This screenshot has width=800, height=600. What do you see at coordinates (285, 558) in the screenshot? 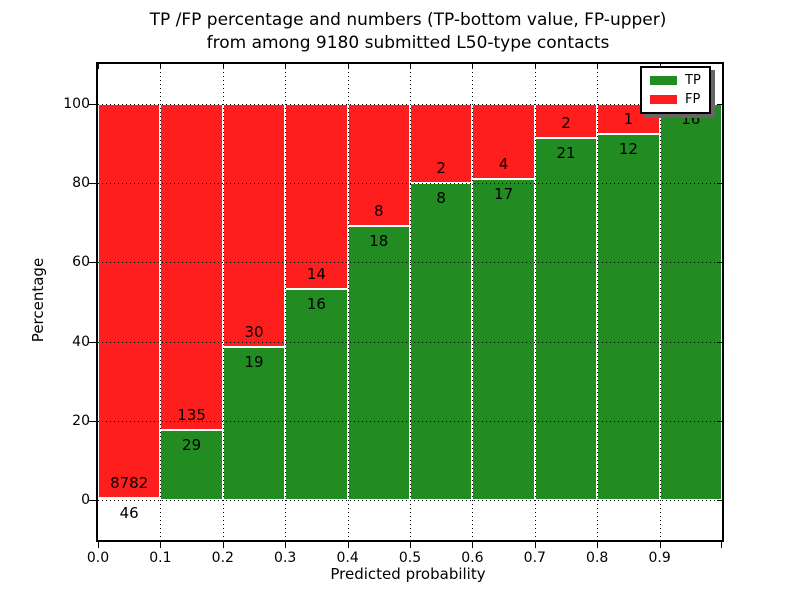
I see `x-tick-label: 0.3` at bounding box center [285, 558].